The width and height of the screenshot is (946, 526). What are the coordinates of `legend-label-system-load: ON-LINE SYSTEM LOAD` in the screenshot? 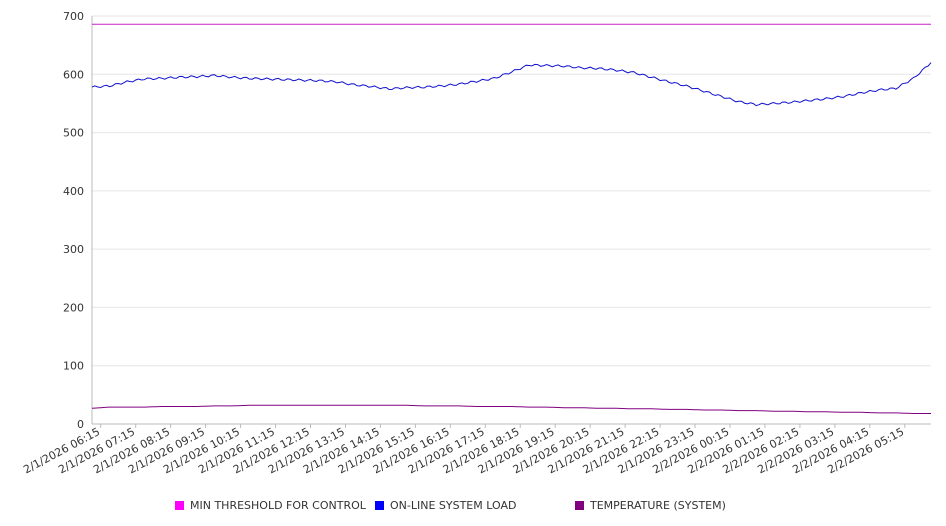 It's located at (453, 505).